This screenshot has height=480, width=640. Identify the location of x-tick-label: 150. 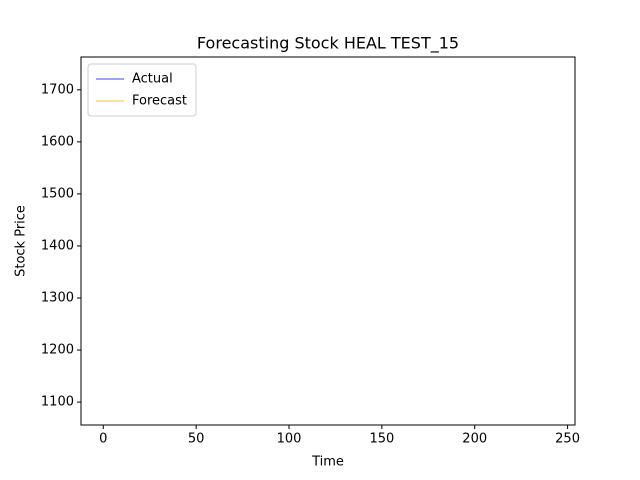
(381, 439).